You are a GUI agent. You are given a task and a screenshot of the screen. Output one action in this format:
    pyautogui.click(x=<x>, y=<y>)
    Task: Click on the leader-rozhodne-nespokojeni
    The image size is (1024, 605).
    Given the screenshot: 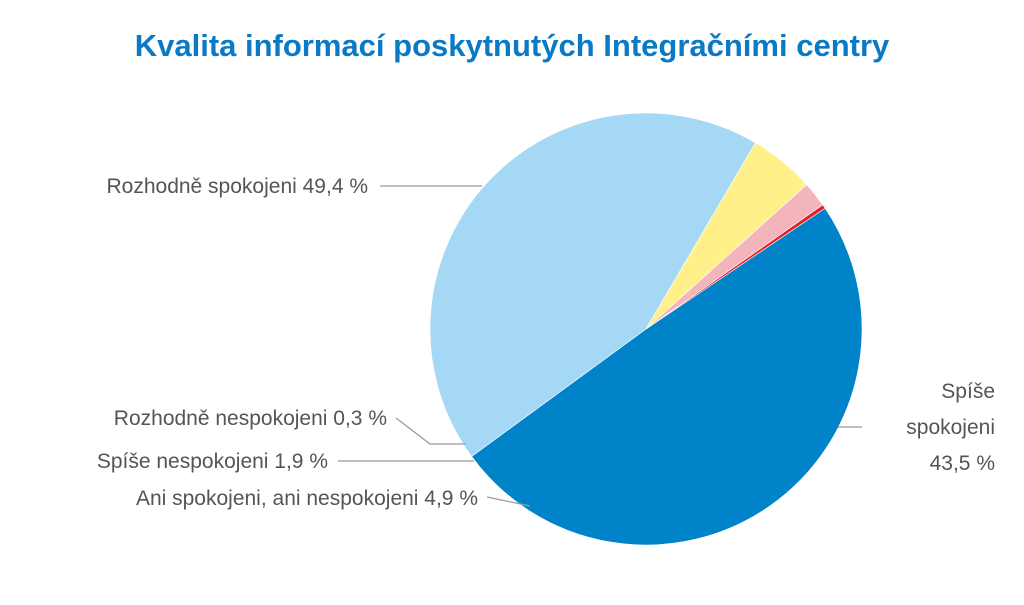 What is the action you would take?
    pyautogui.click(x=430, y=431)
    